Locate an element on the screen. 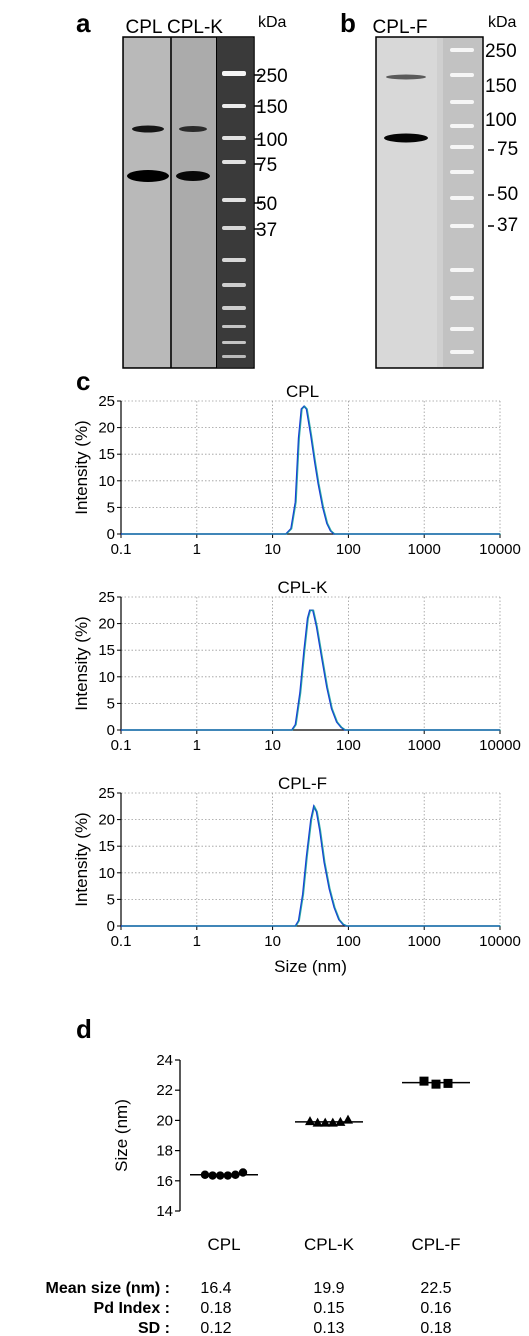 This screenshot has height=1336, width=529. size-scatter-chart: 14 16 18 20 22 24 Size (nm) CPL CPL-K CPL-F is located at coordinates (291, 1153).